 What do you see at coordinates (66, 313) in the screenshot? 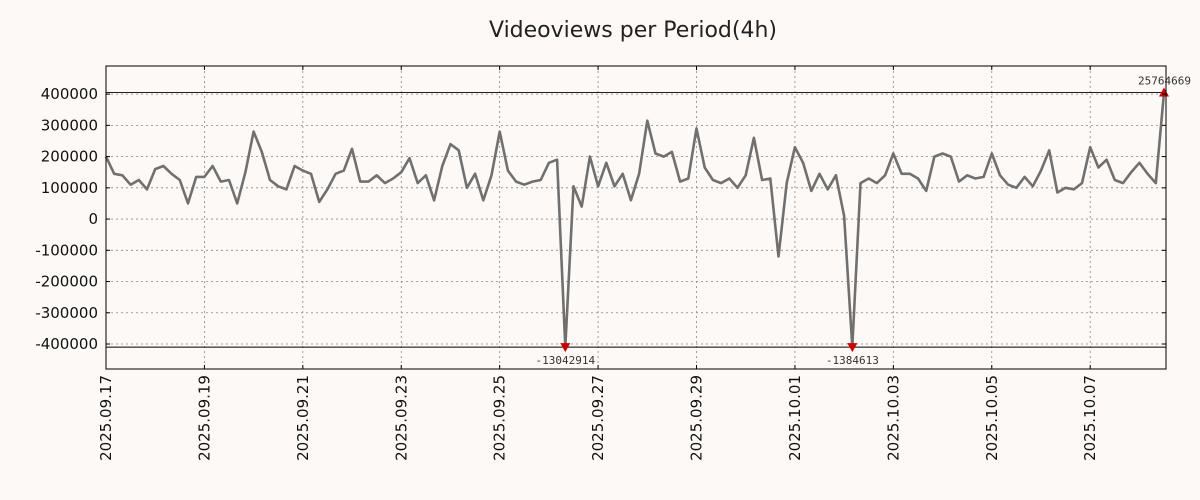
I see `y-tick-label: -300000` at bounding box center [66, 313].